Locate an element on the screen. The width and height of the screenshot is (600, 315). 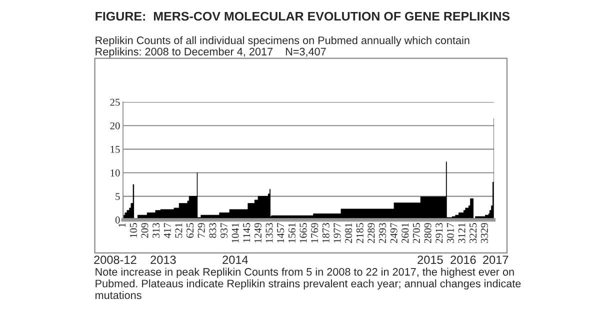
text: 2008-12 is located at coordinates (115, 260).